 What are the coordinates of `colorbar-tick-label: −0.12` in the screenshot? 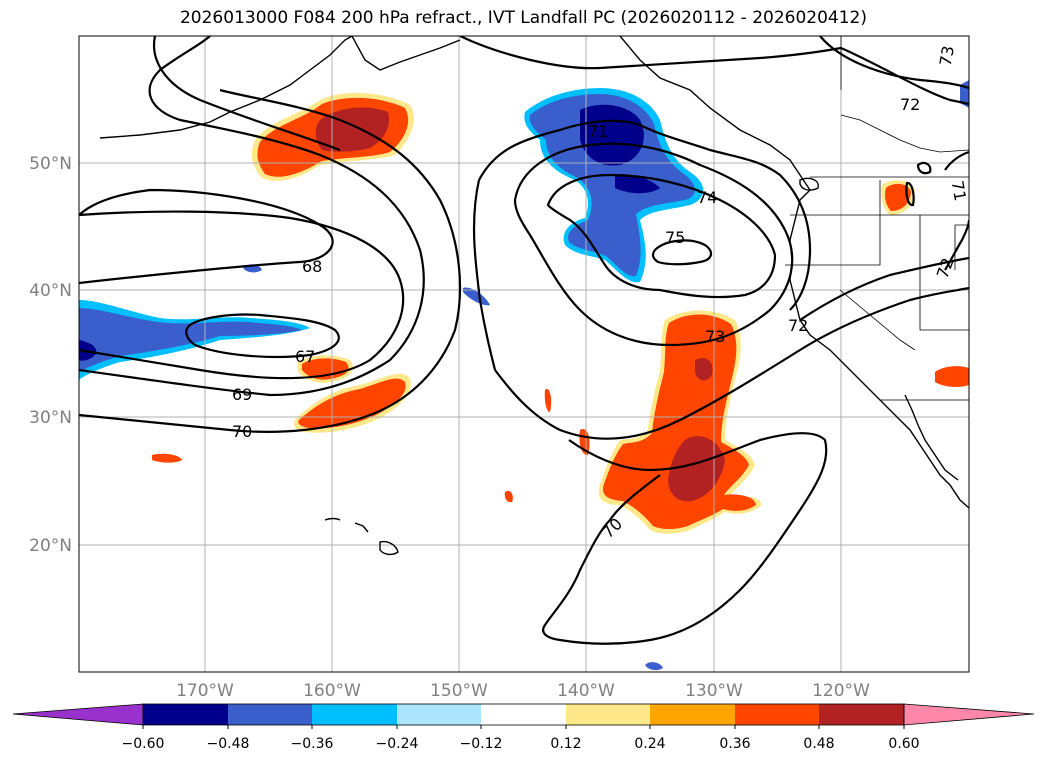 It's located at (481, 744).